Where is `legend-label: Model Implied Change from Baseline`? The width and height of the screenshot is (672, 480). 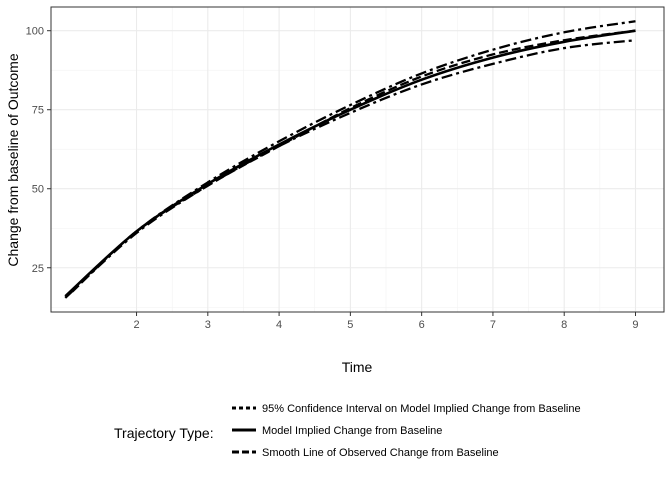 legend-label: Model Implied Change from Baseline is located at coordinates (352, 431).